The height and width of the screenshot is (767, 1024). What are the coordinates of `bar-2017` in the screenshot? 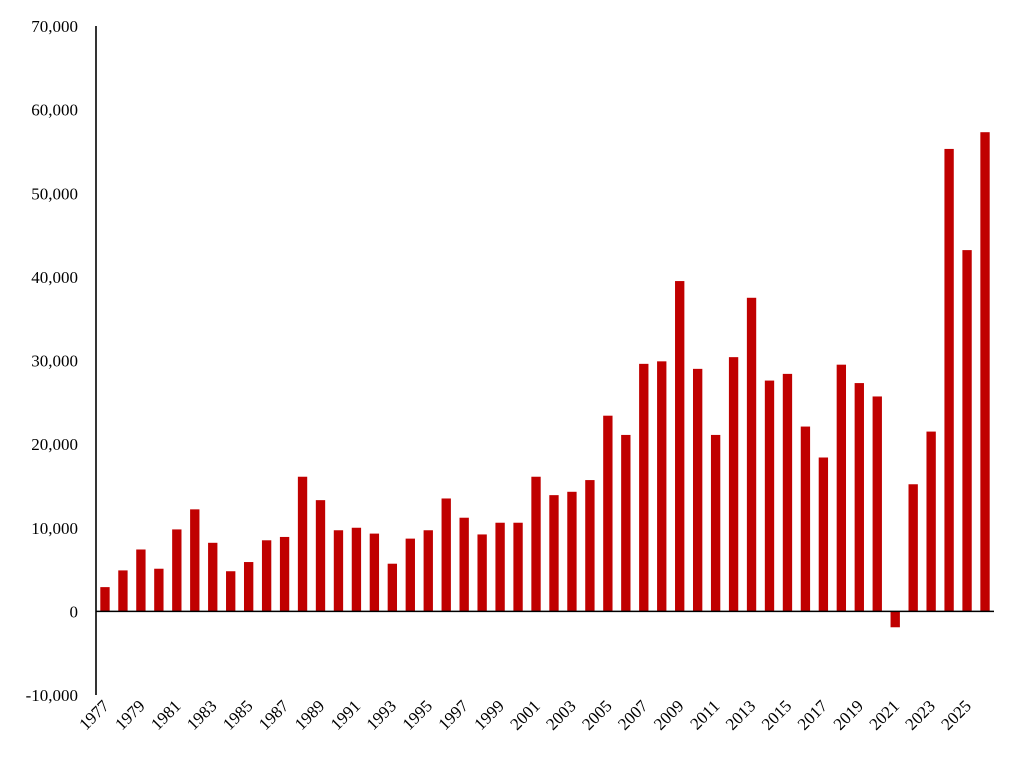 It's located at (823, 534).